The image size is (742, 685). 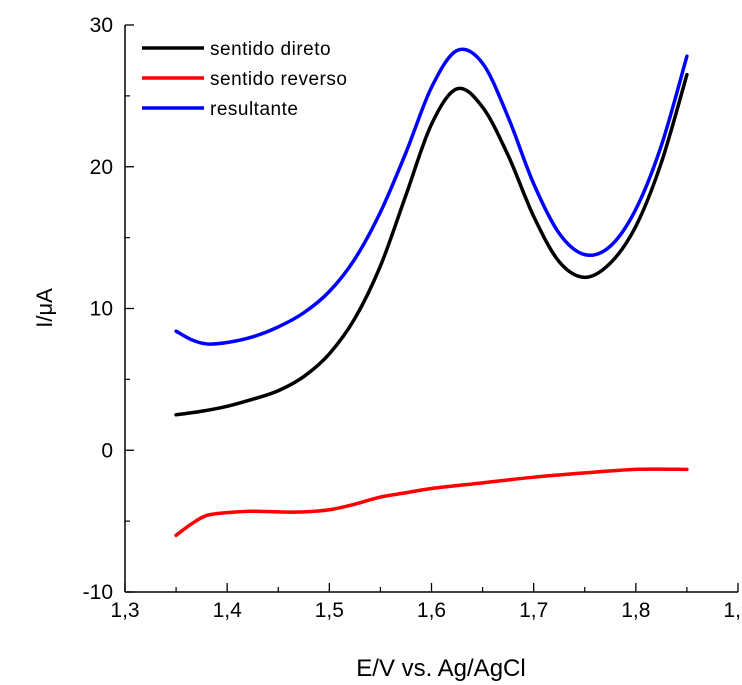 What do you see at coordinates (228, 610) in the screenshot?
I see `x-tick-label: 1,4` at bounding box center [228, 610].